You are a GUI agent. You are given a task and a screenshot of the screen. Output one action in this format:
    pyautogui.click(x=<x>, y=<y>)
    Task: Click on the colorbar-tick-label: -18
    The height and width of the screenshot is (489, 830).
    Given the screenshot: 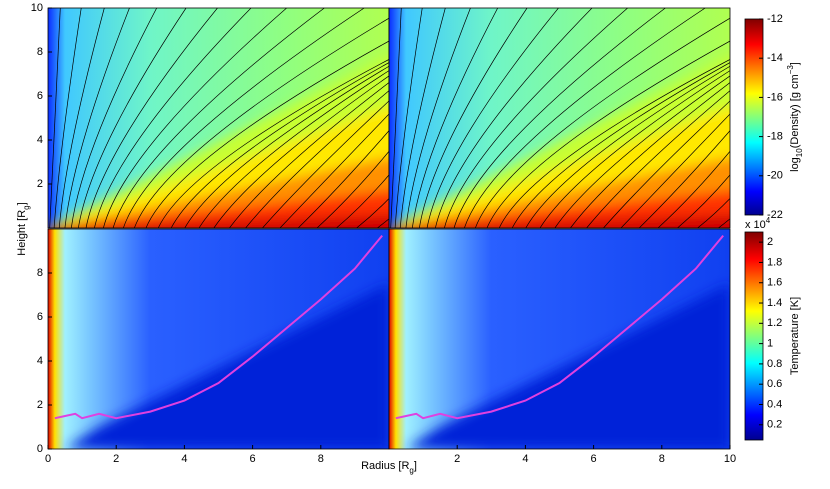 What is the action you would take?
    pyautogui.click(x=775, y=137)
    